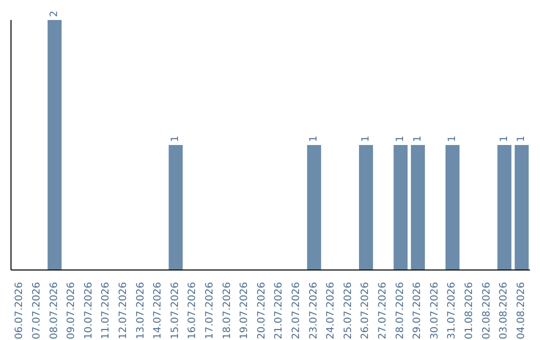 The width and height of the screenshot is (540, 340). What do you see at coordinates (521, 311) in the screenshot?
I see `x-tick-label: 04.08.2026` at bounding box center [521, 311].